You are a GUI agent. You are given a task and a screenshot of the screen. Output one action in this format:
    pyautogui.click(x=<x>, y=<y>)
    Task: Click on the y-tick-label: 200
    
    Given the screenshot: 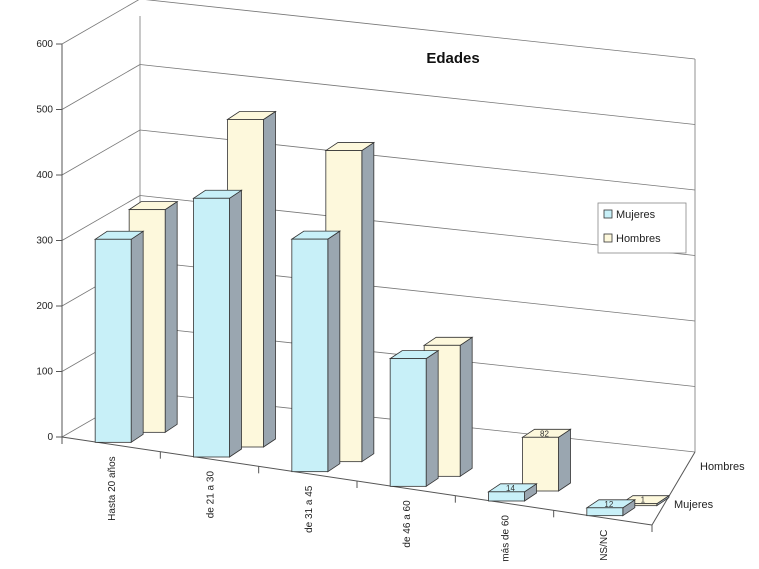 What is the action you would take?
    pyautogui.click(x=44, y=306)
    